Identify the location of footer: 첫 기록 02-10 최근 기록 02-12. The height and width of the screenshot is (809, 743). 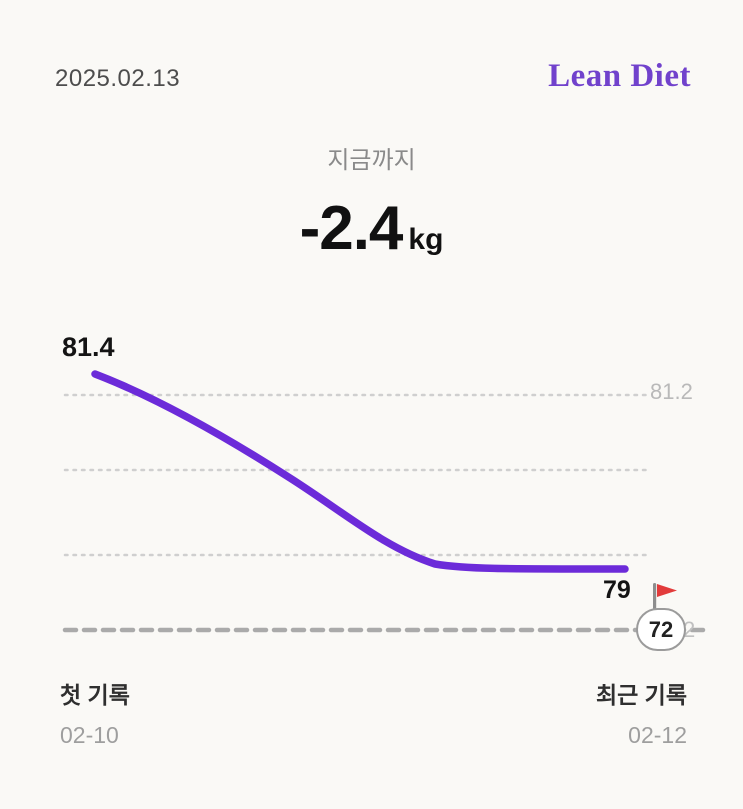
(373, 712).